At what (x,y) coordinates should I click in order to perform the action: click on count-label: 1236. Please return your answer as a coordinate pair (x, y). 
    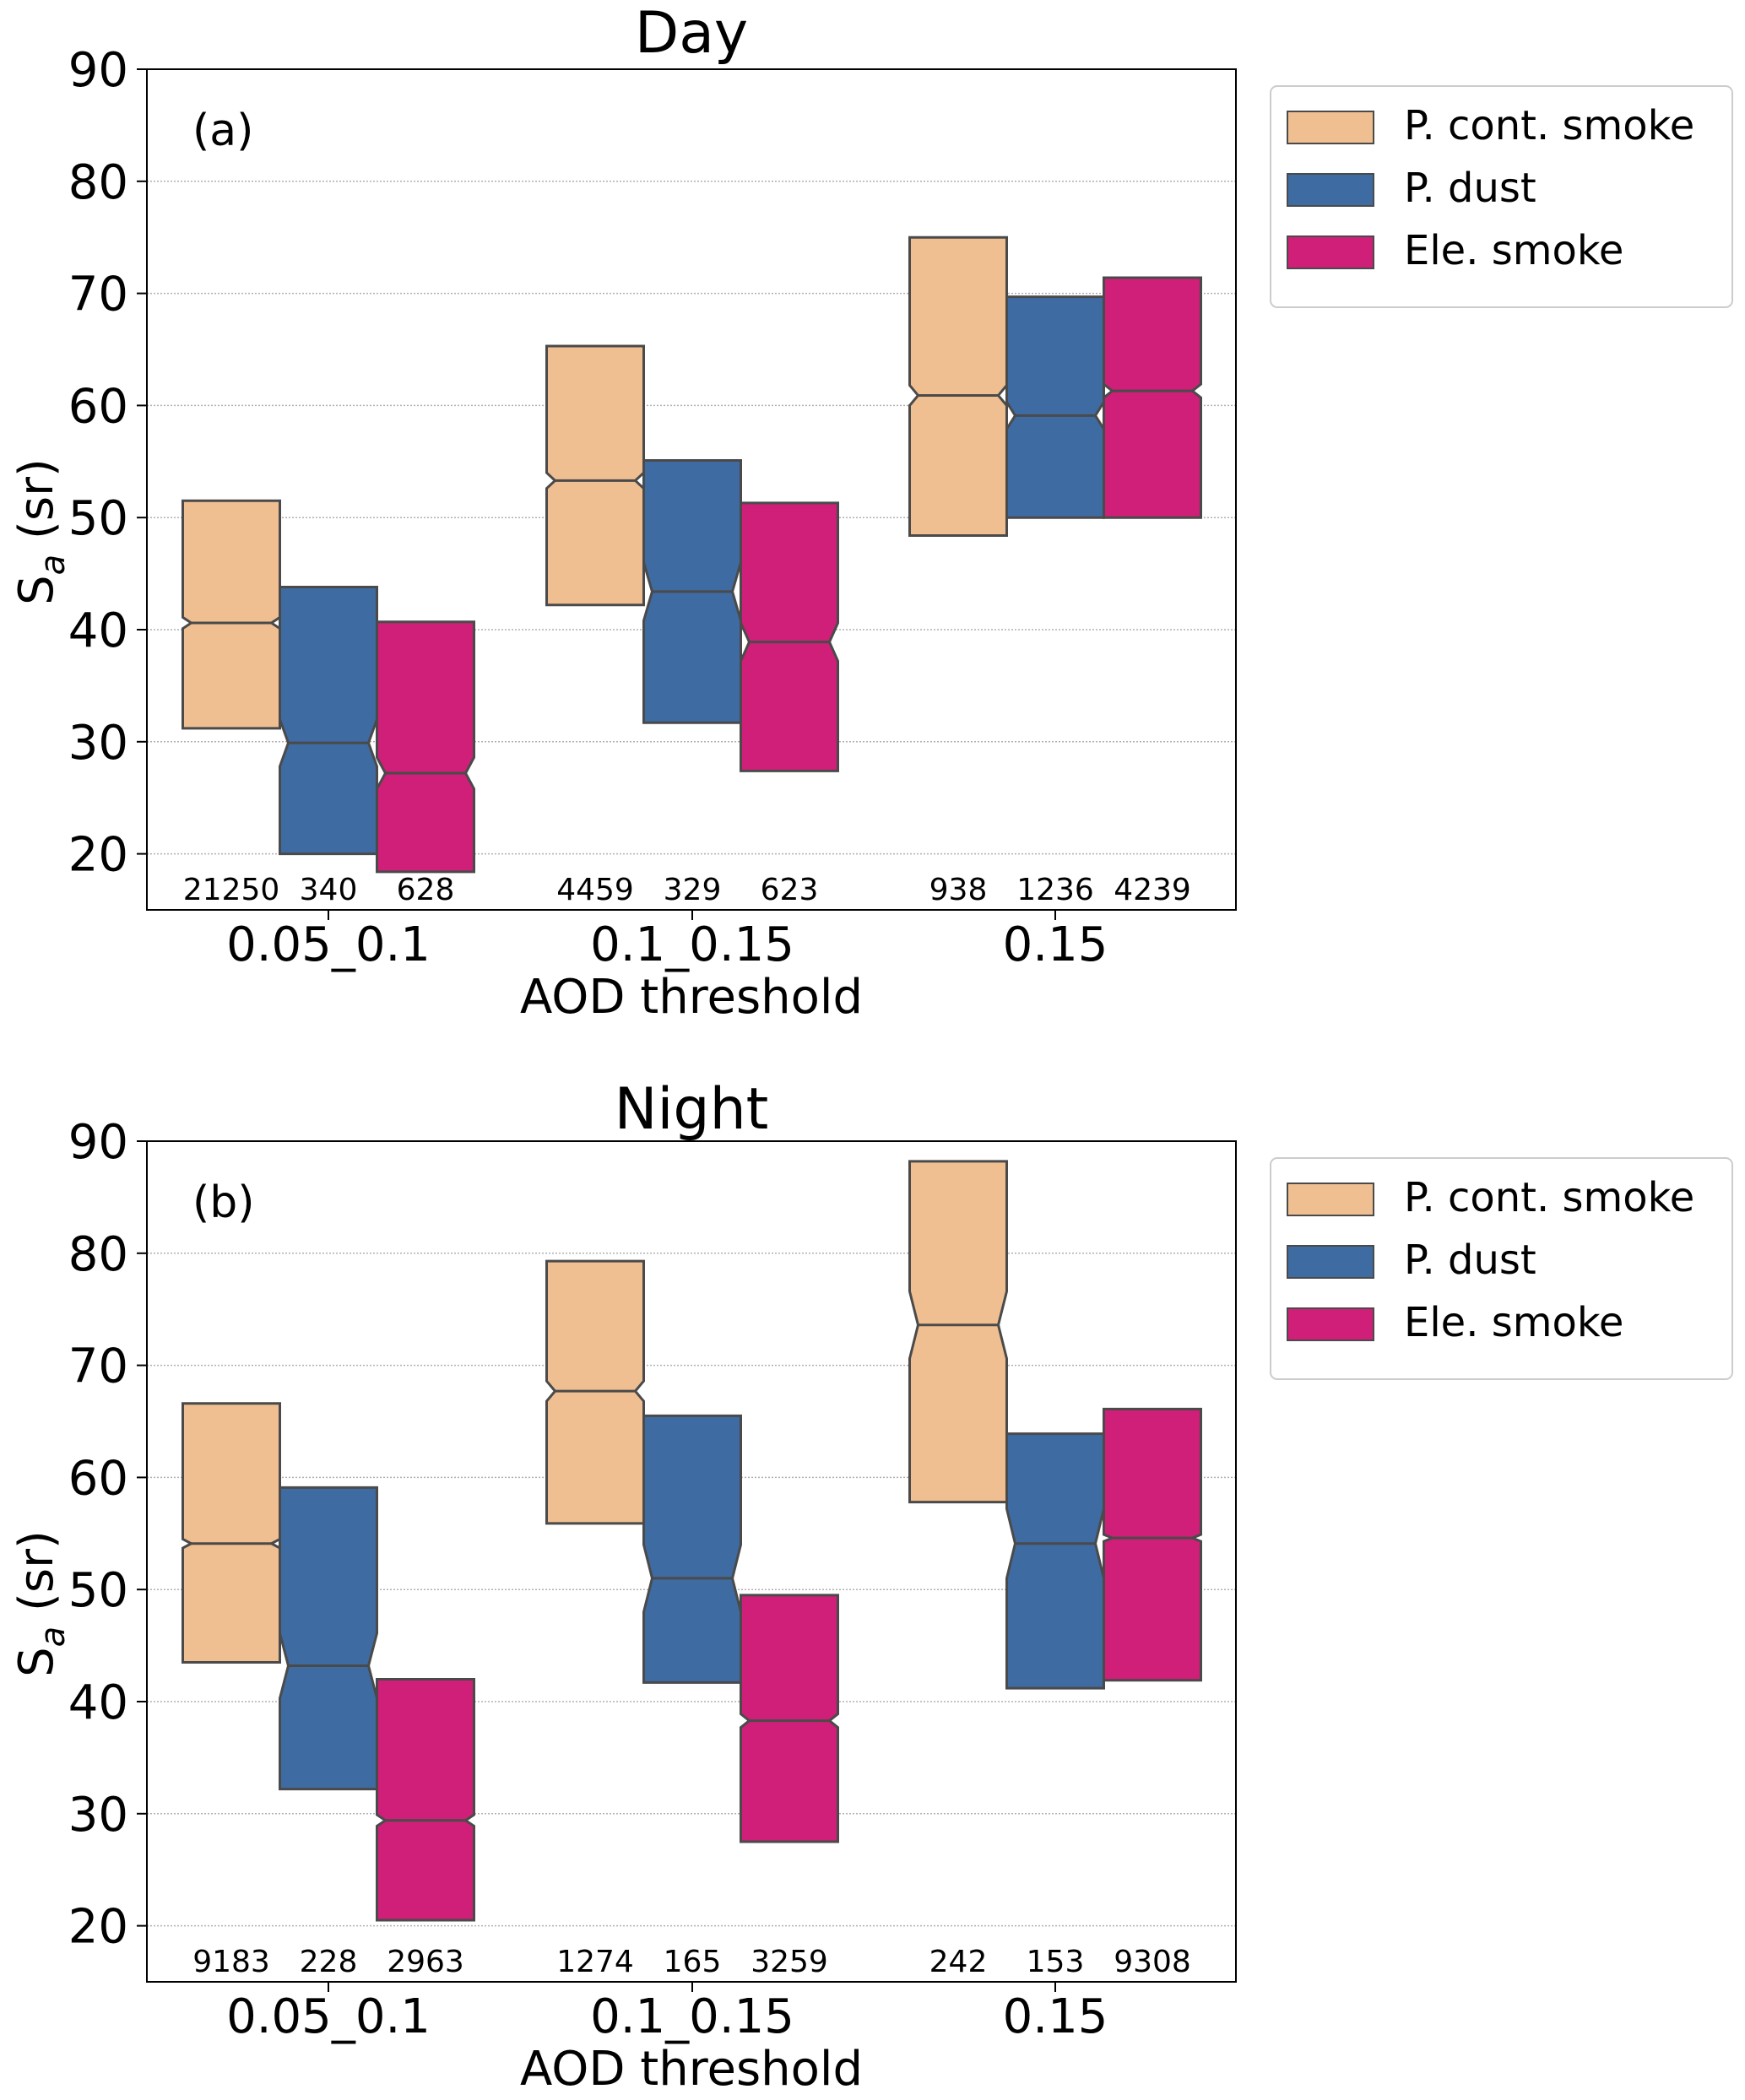
    Looking at the image, I should click on (1055, 890).